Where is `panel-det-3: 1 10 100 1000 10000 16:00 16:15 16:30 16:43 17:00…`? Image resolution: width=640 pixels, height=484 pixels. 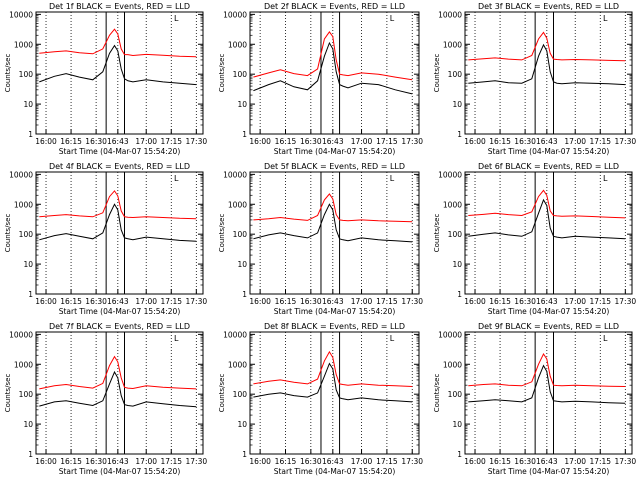
panel-det-3: 1 10 100 1000 10000 16:00 16:15 16:30 16:43 17:00… is located at coordinates (534, 79).